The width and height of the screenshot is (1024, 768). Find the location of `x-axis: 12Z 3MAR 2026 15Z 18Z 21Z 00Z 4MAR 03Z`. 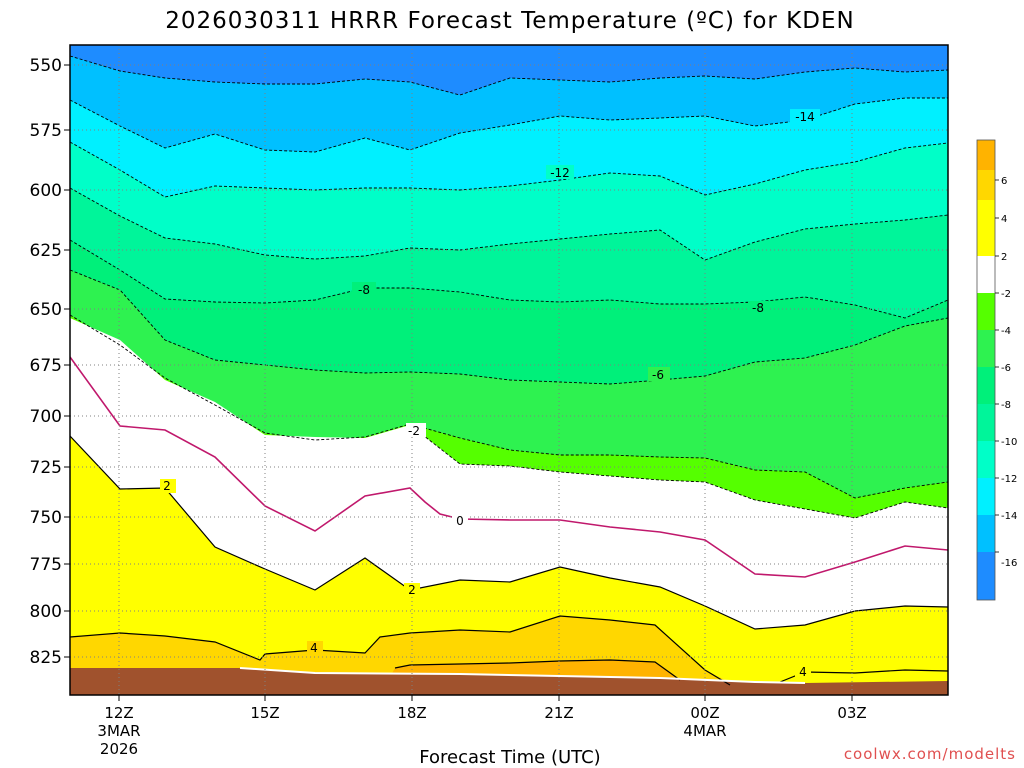

x-axis: 12Z 3MAR 2026 15Z 18Z 21Z 00Z 4MAR 03Z is located at coordinates (482, 726).